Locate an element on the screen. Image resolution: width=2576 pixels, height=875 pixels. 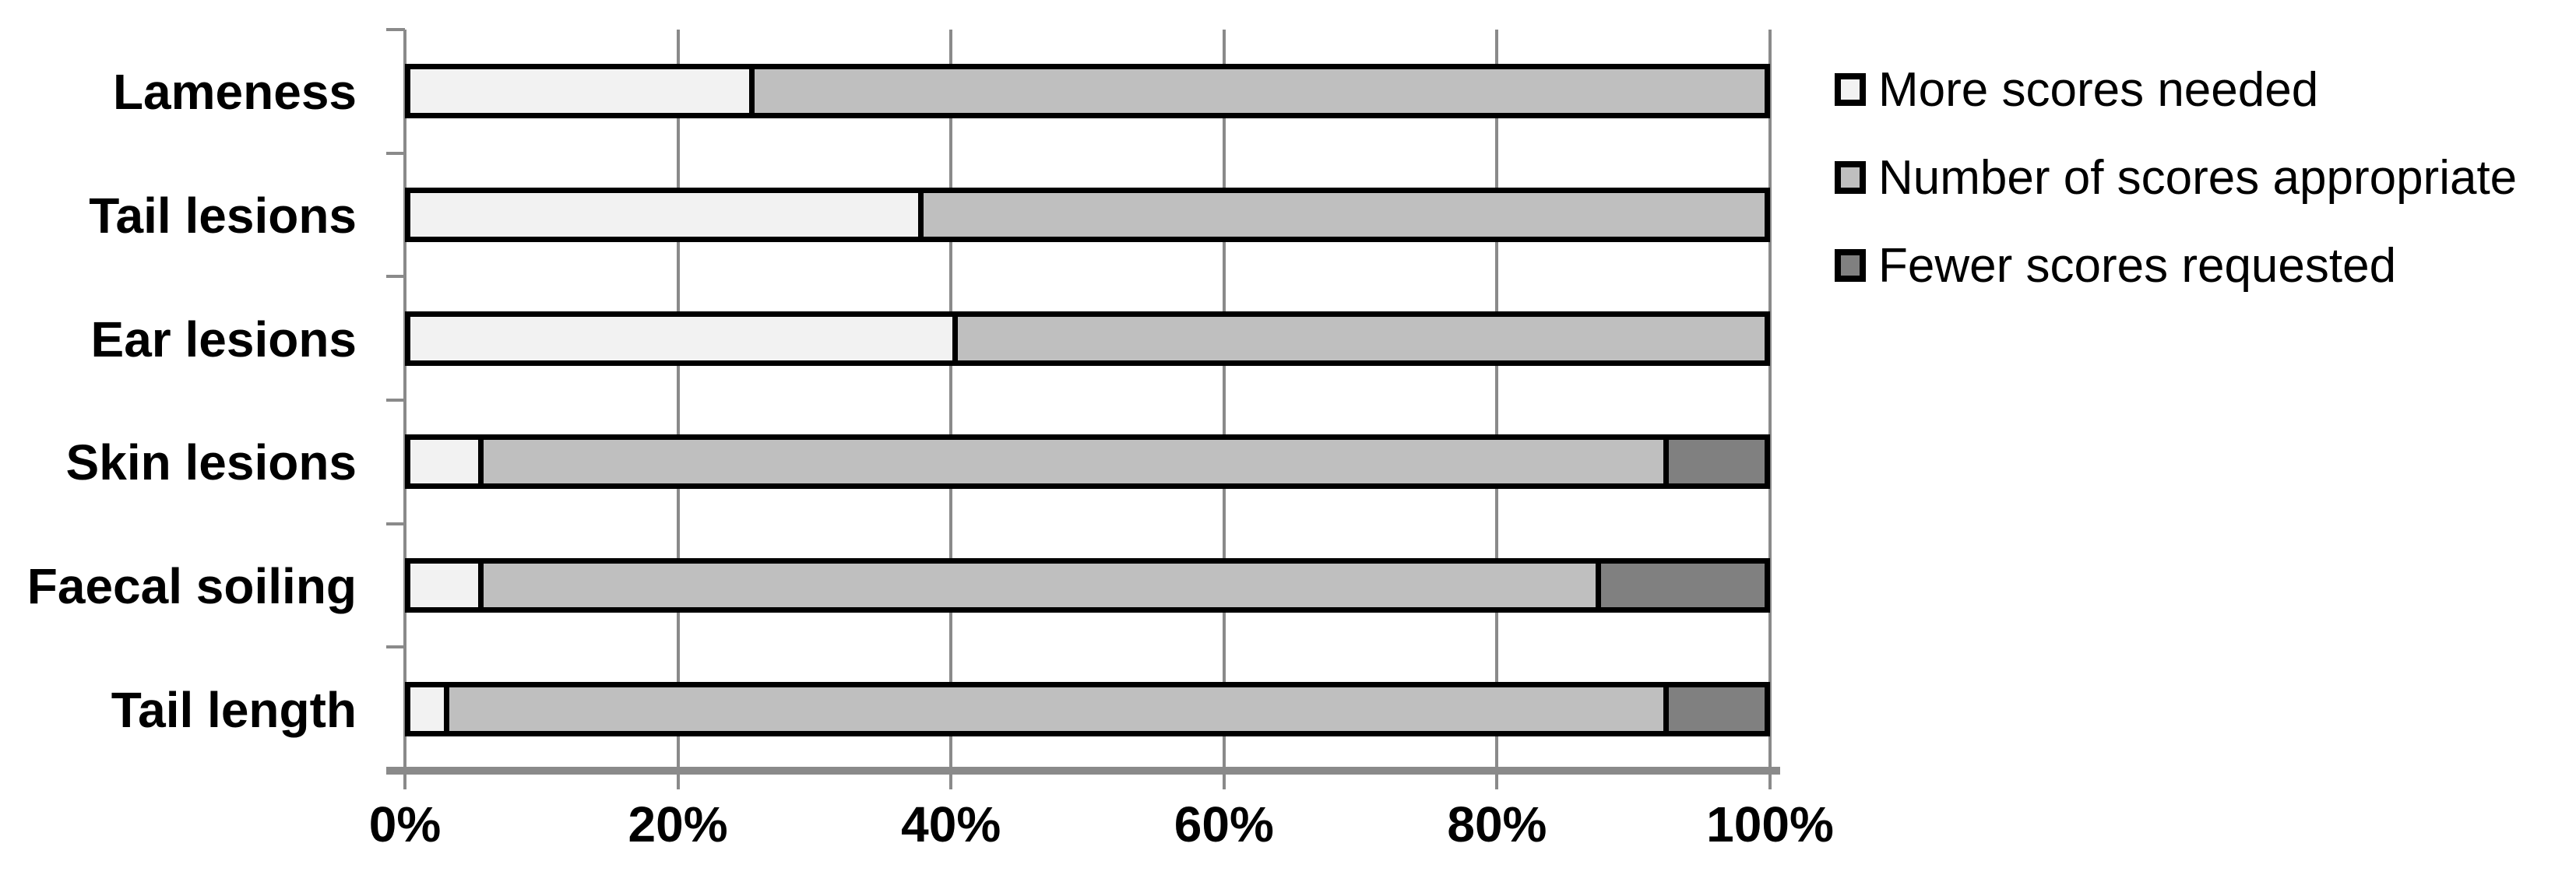
x-axis-line is located at coordinates (1083, 771).